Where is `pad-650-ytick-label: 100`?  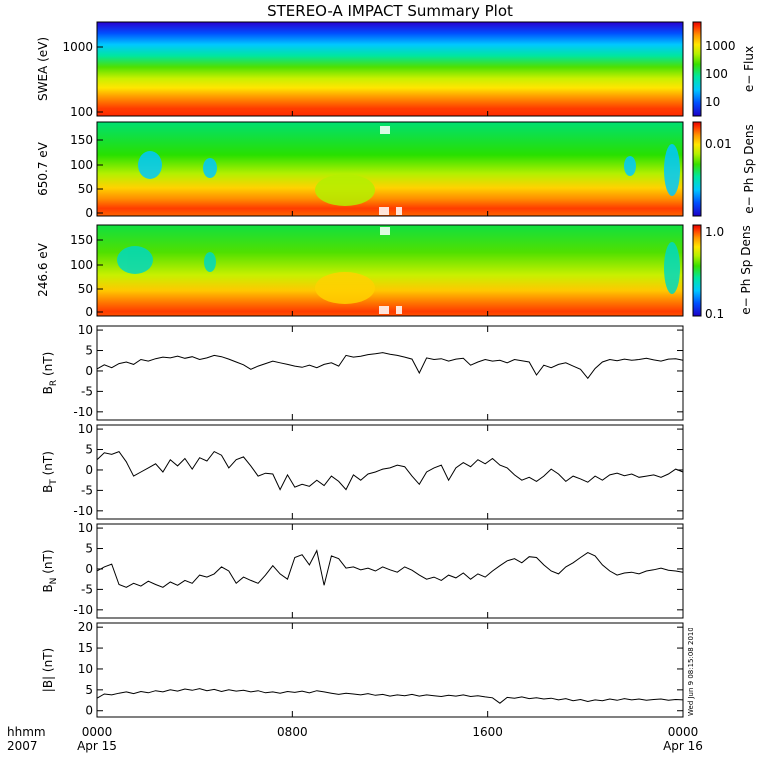
pad-650-ytick-label: 100 is located at coordinates (81, 165).